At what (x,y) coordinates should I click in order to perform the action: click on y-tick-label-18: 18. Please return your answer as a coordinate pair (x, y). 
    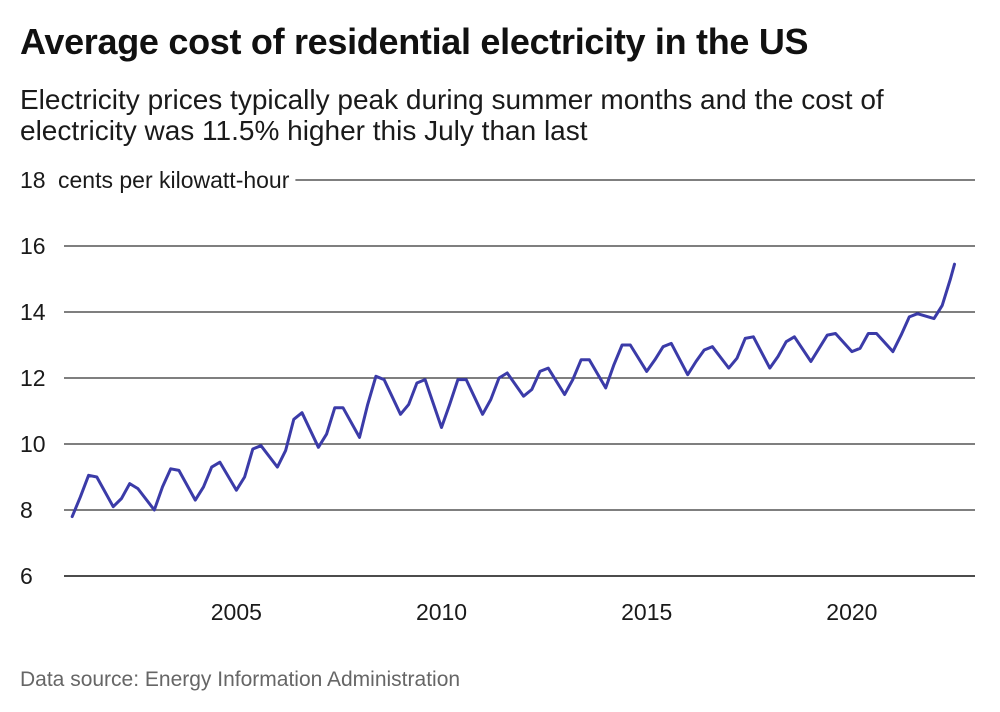
    Looking at the image, I should click on (33, 180).